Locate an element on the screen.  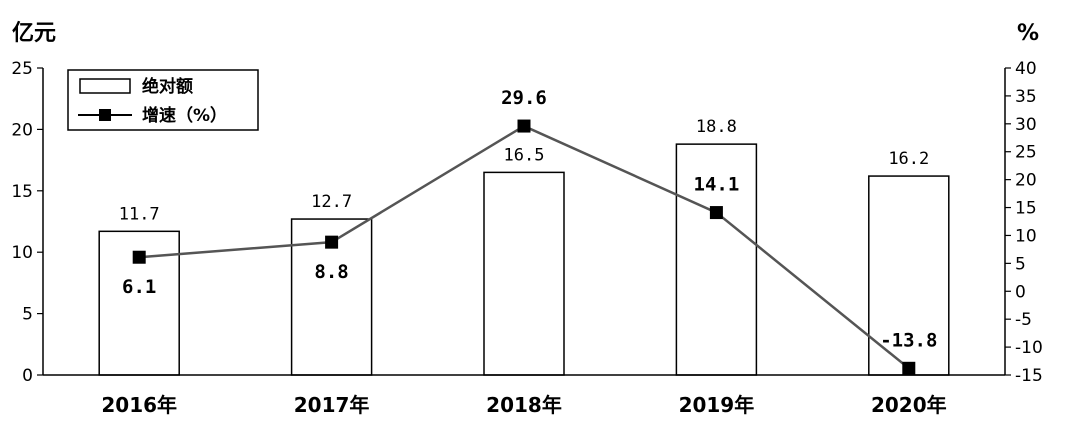
x-category-labels: 2016年 2017年 2018年 2019年 2020年 is located at coordinates (523, 405).